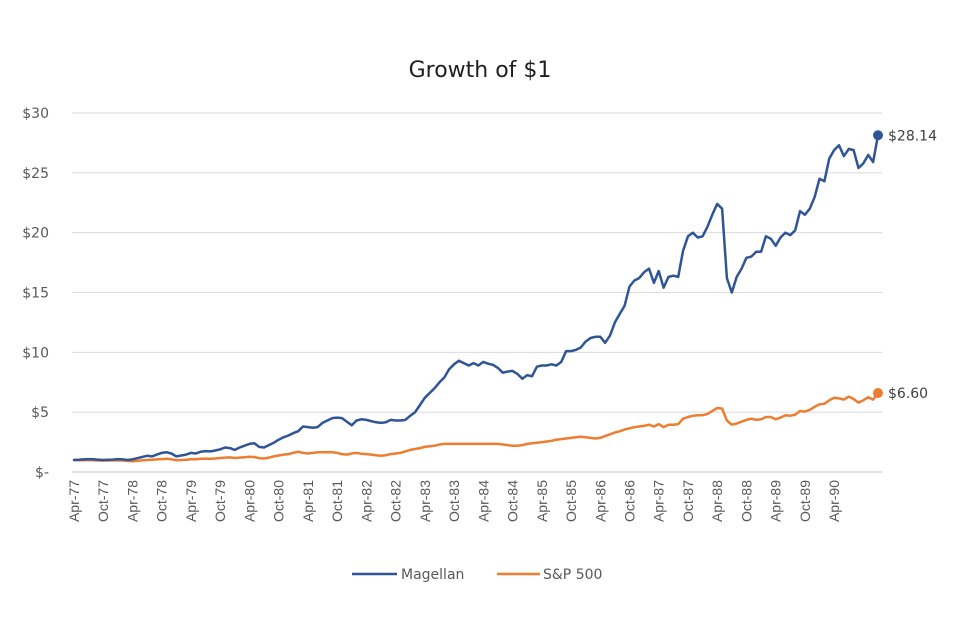  Describe the element at coordinates (308, 501) in the screenshot. I see `x-tick-label: Apr-81` at that location.